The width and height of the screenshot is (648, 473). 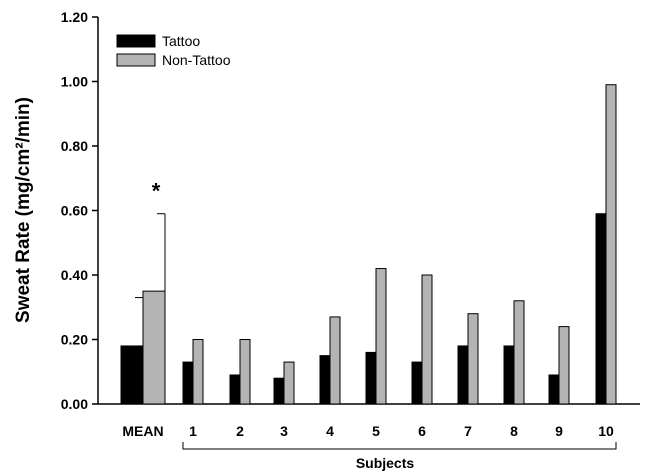 What do you see at coordinates (240, 431) in the screenshot?
I see `x-tick-label: 2` at bounding box center [240, 431].